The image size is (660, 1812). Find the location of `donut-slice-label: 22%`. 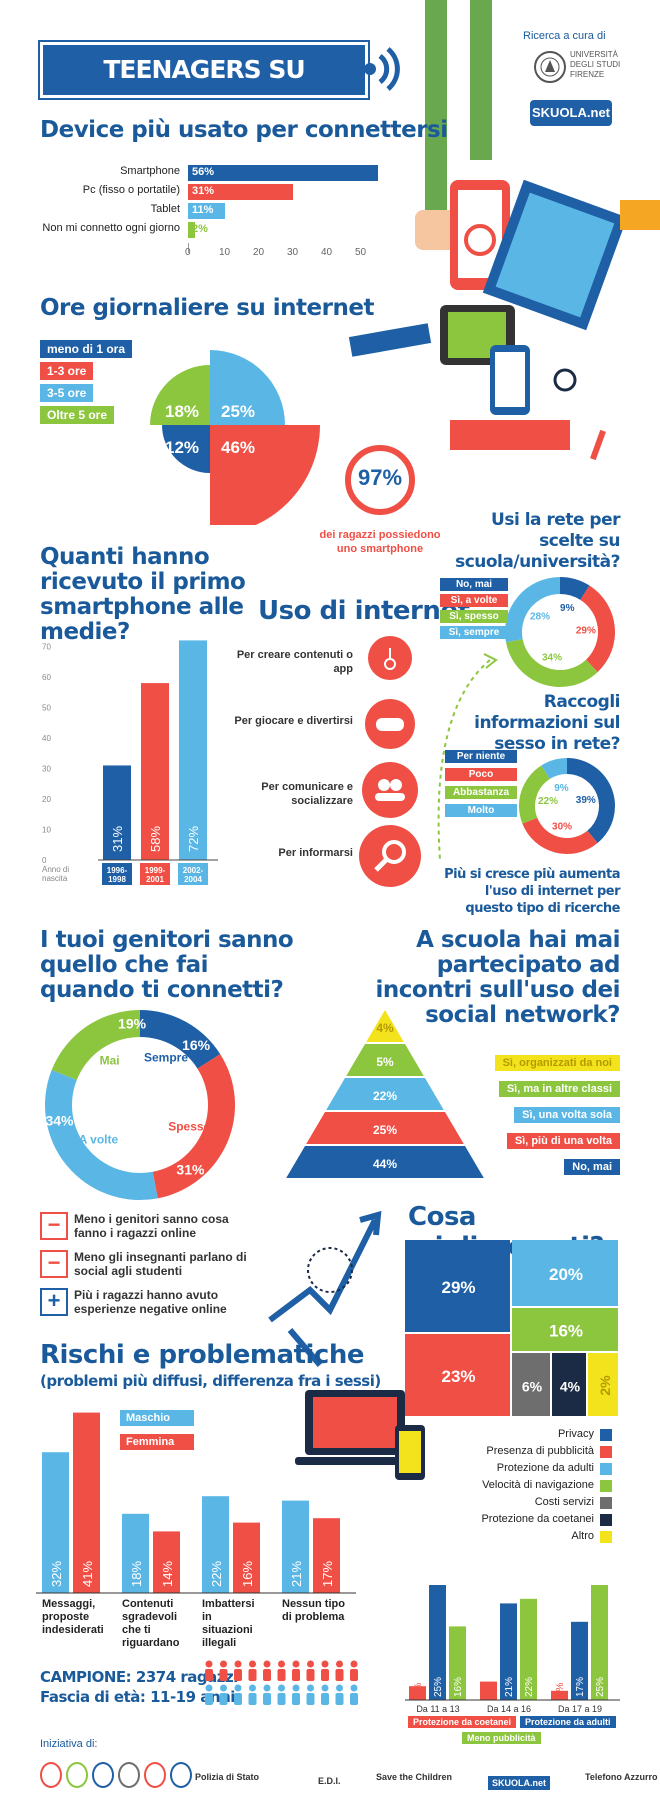

donut-slice-label: 22% is located at coordinates (548, 801).